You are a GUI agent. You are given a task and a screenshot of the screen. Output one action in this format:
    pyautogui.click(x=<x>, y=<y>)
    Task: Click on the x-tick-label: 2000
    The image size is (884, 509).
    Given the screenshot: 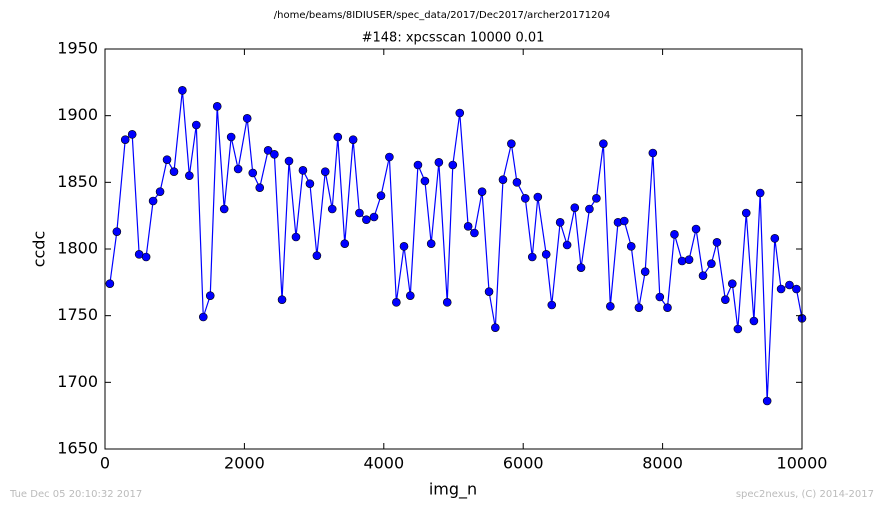 What is the action you would take?
    pyautogui.click(x=244, y=463)
    